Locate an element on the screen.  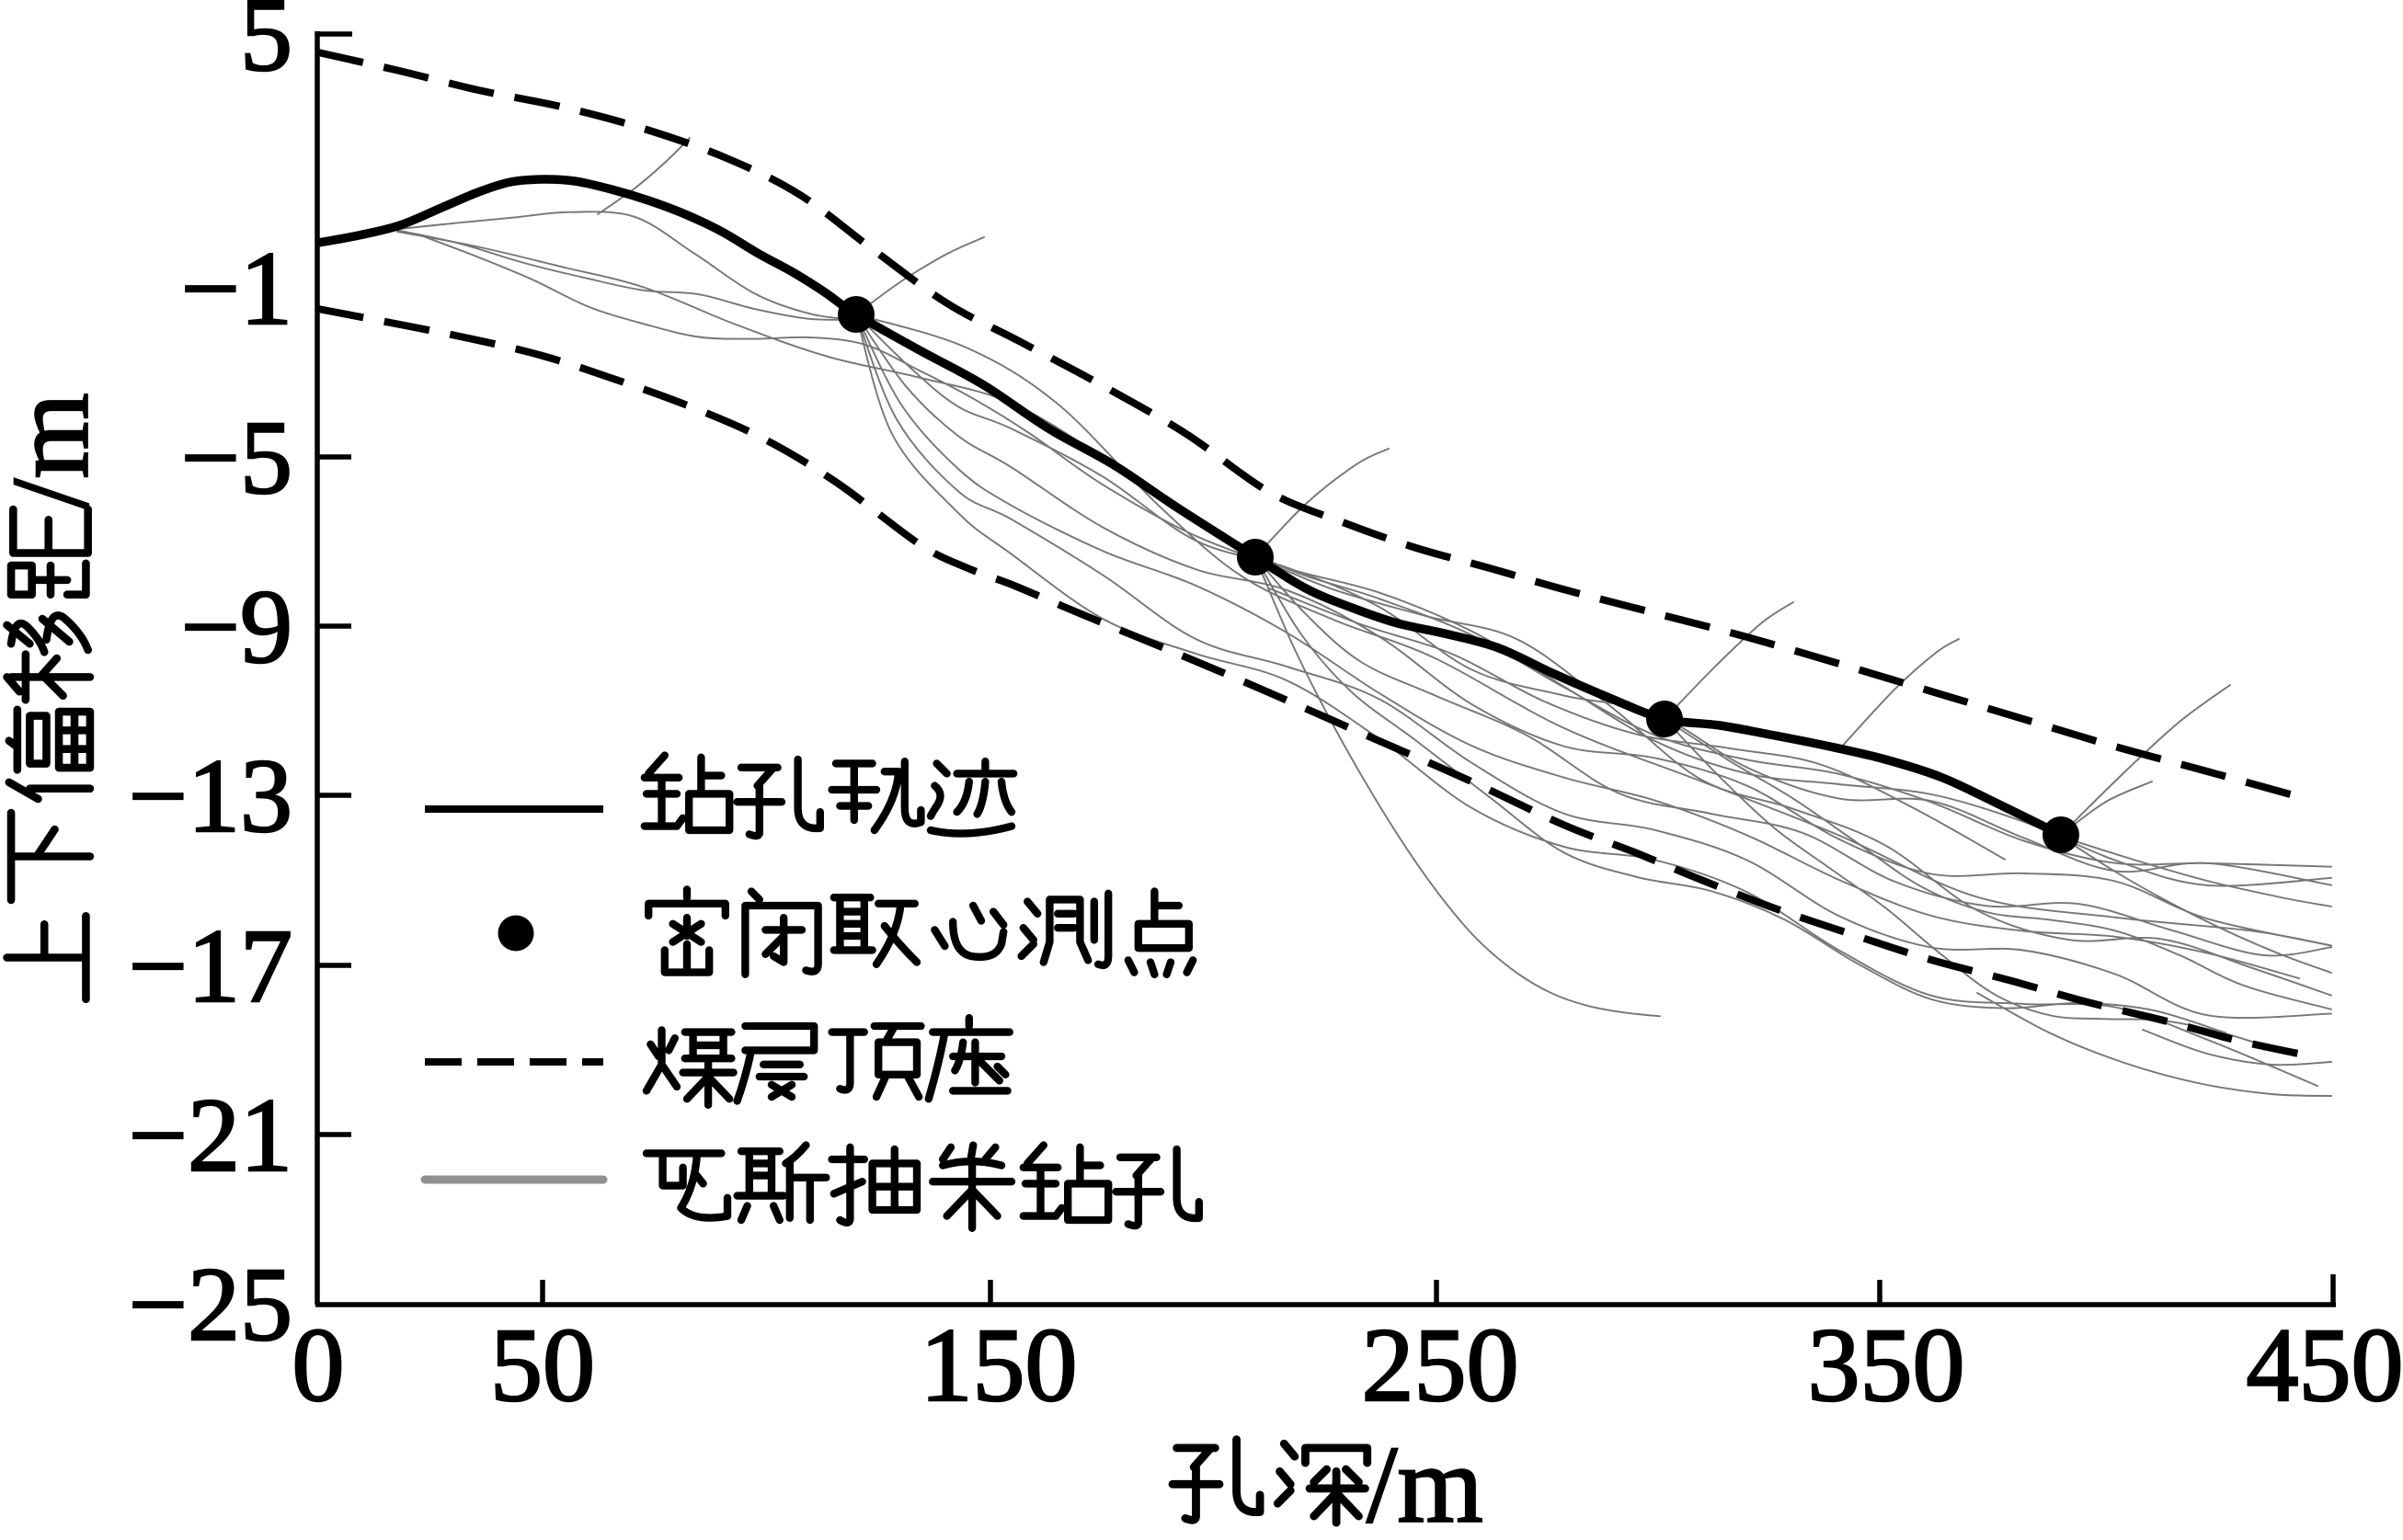
svg-text: 350 is located at coordinates (1886, 1364).